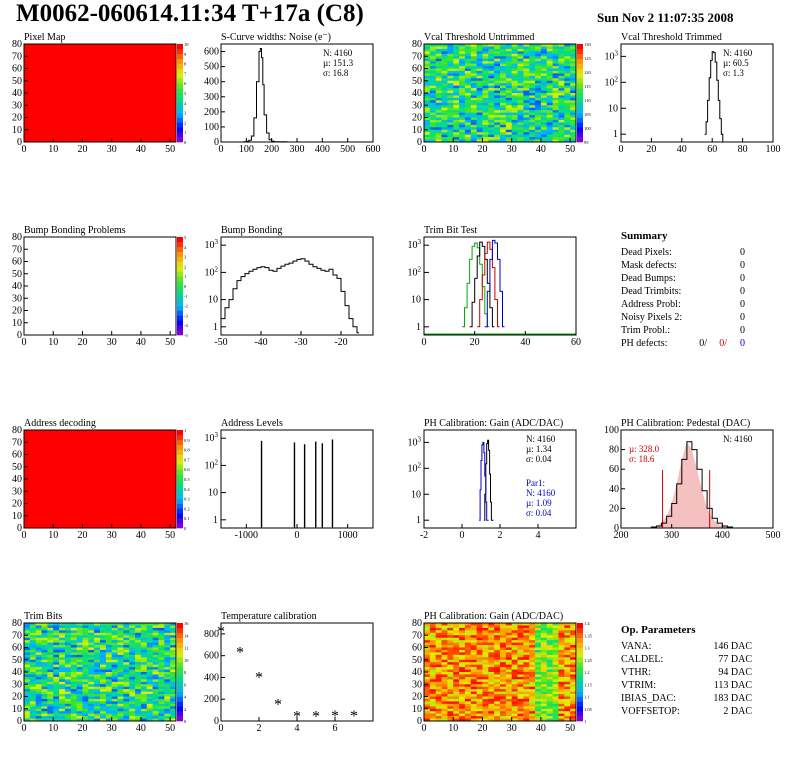  What do you see at coordinates (535, 483) in the screenshot?
I see `fit-stats-line: Par1:` at bounding box center [535, 483].